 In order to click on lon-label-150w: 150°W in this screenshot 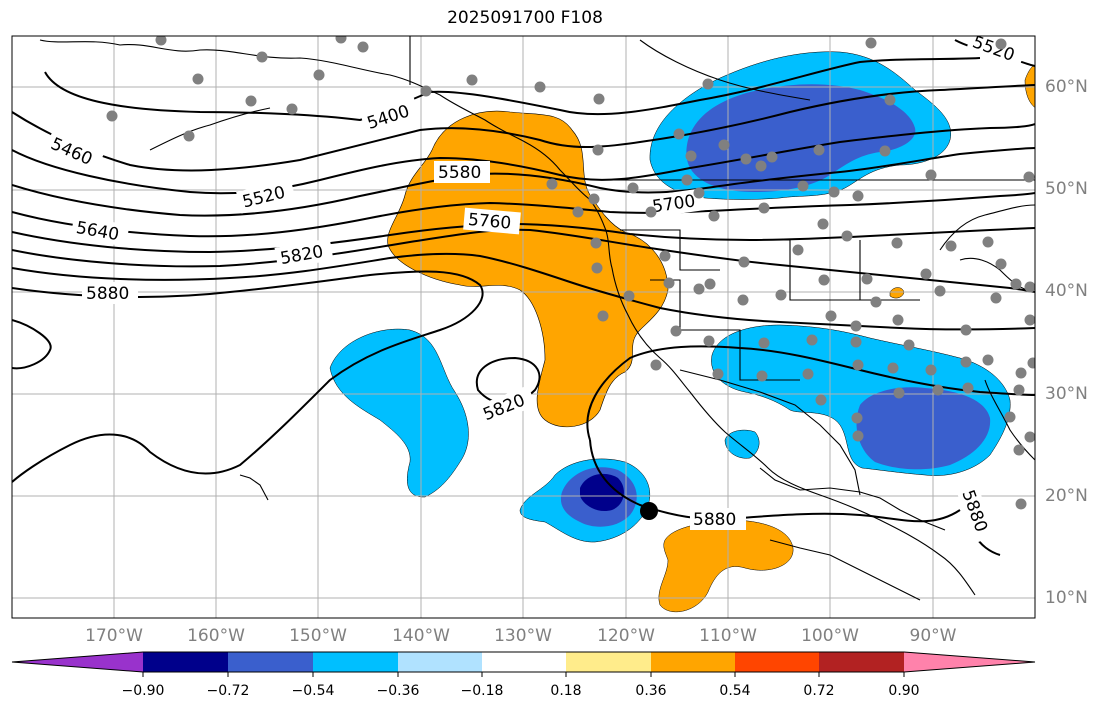, I will do `click(318, 636)`.